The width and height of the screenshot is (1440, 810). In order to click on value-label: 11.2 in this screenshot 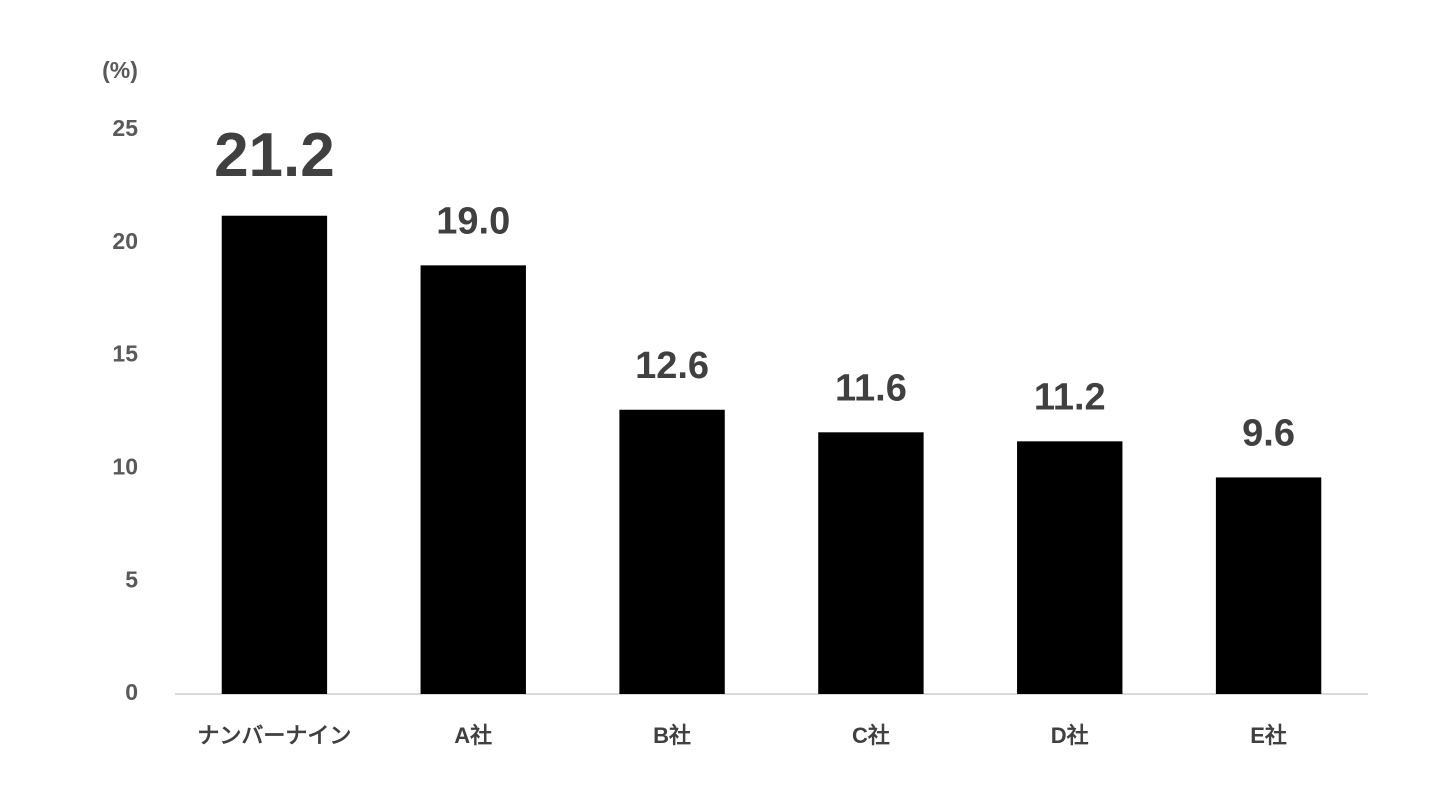, I will do `click(1070, 397)`.